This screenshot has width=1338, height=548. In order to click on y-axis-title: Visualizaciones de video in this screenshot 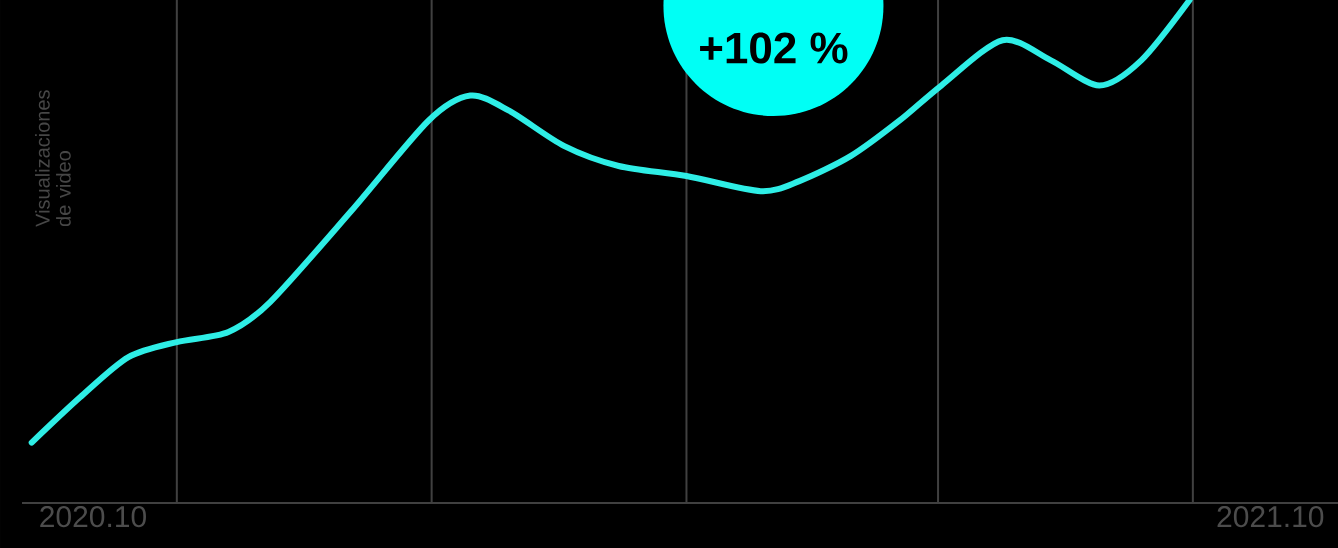, I will do `click(53, 158)`.